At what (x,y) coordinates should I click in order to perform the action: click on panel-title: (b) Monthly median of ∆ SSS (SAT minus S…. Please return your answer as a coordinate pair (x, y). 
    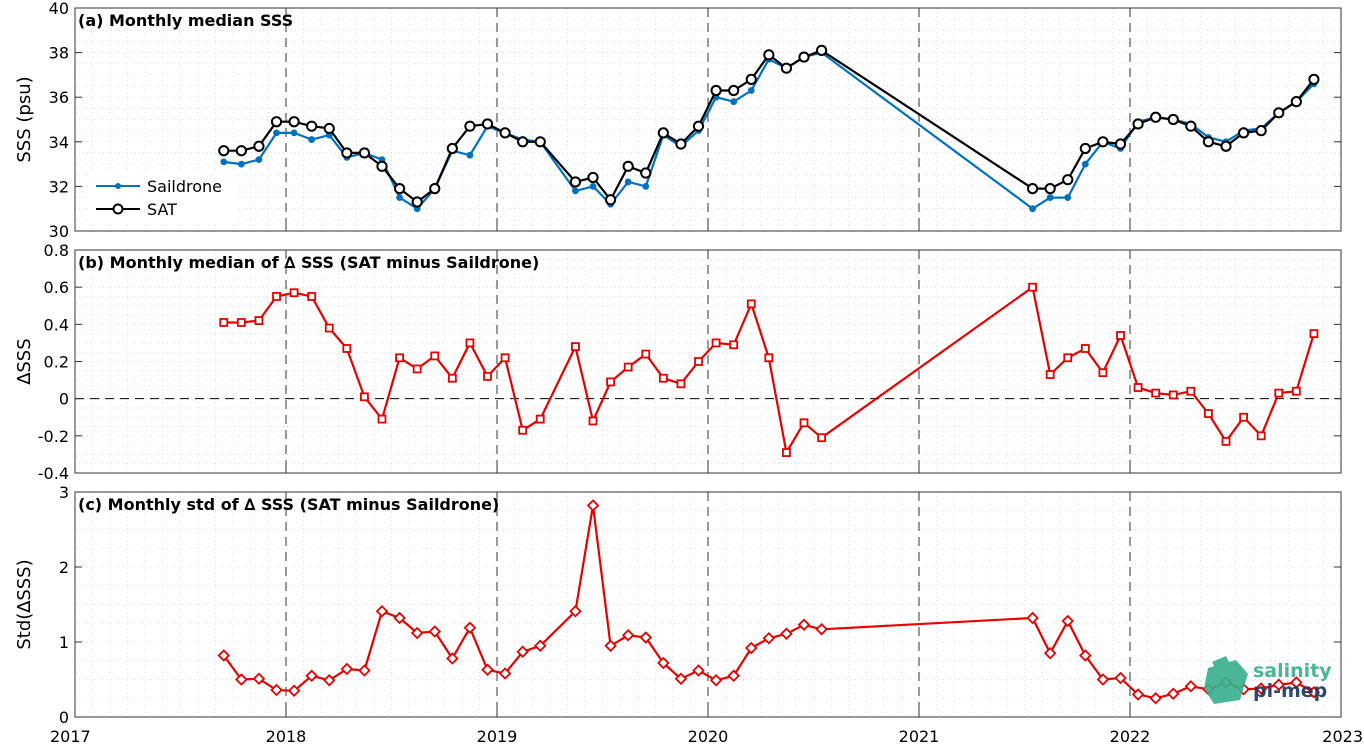
    Looking at the image, I should click on (308, 262).